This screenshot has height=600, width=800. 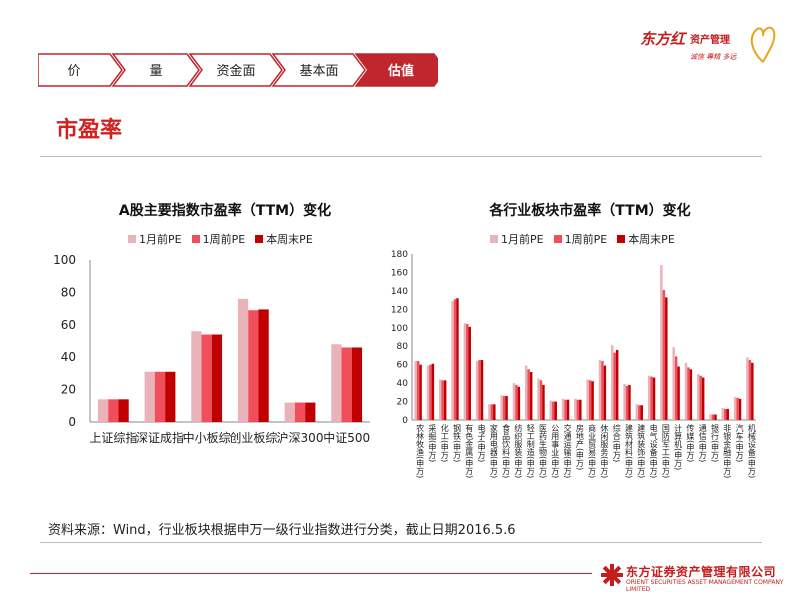 I want to click on nav-tab: 量, so click(x=155, y=70).